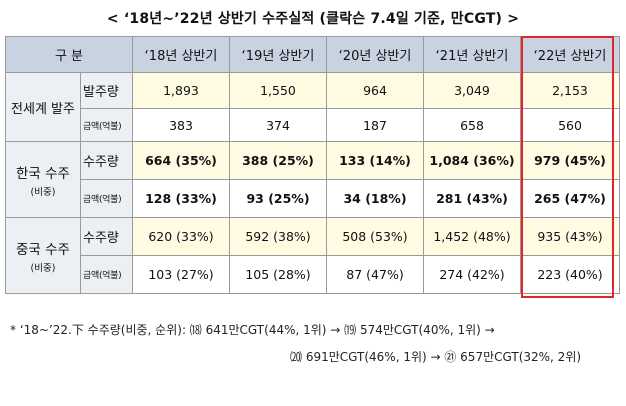 The width and height of the screenshot is (626, 406). What do you see at coordinates (570, 160) in the screenshot?
I see `table-cell: 979 (45%)` at bounding box center [570, 160].